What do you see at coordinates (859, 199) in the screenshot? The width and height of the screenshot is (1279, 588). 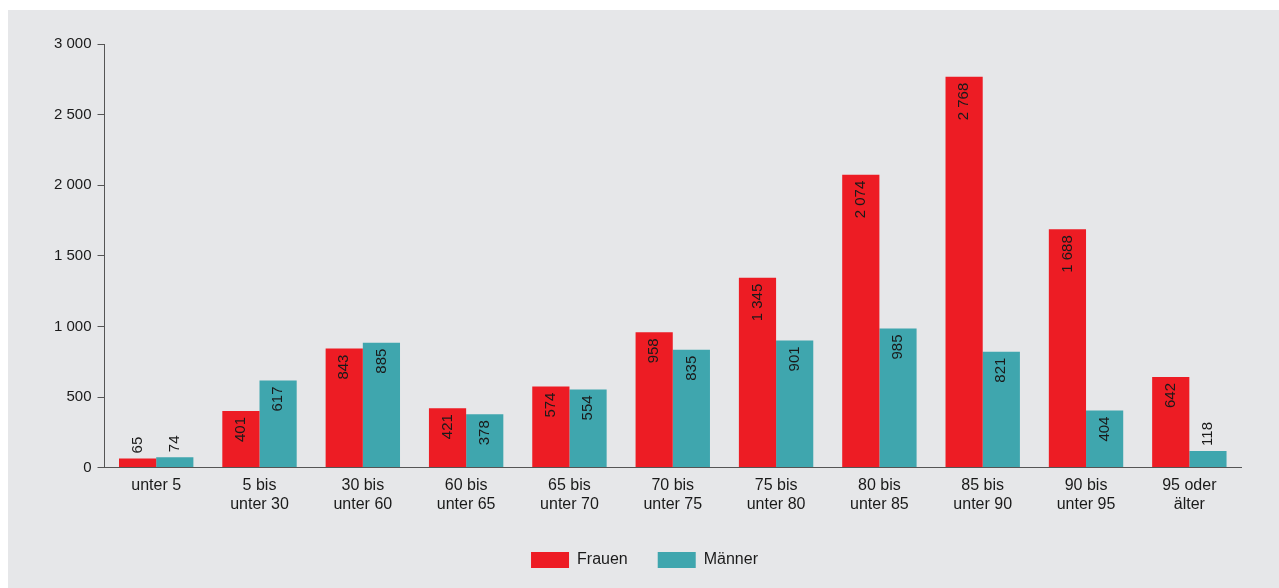 I see `data-label: 2 074` at bounding box center [859, 199].